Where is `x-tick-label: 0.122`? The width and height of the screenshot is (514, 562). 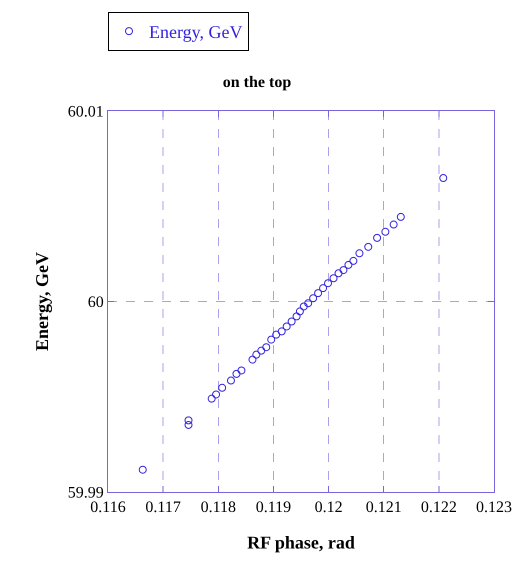 x-tick-label: 0.122 is located at coordinates (438, 507).